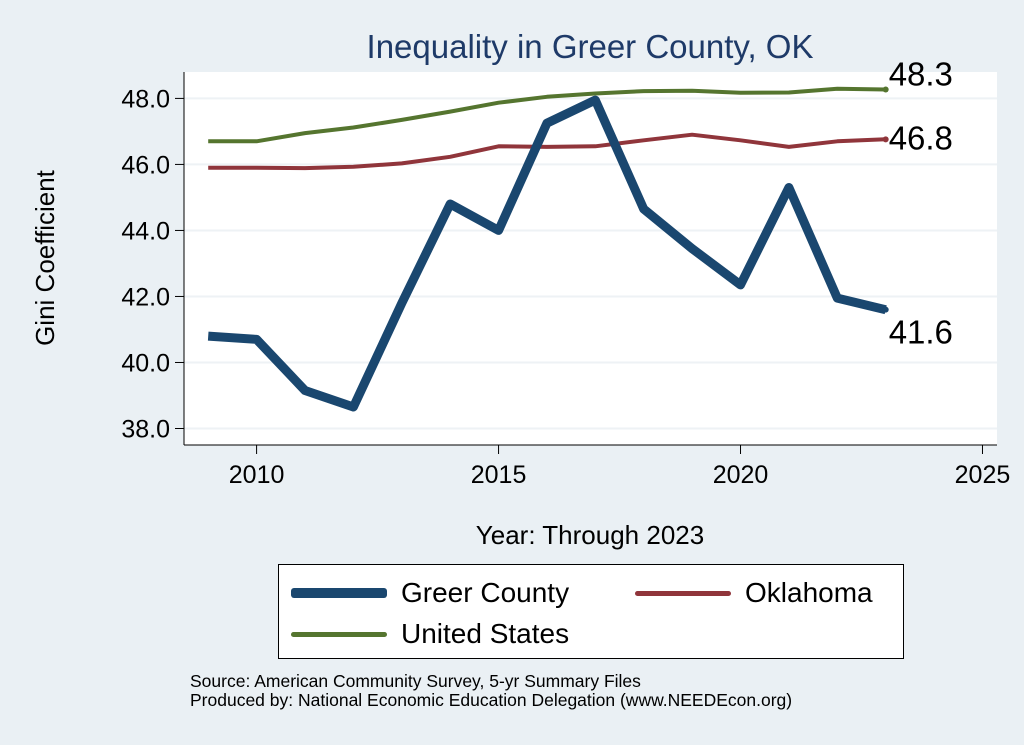 The height and width of the screenshot is (745, 1024). I want to click on end-label-greer-county: 41.6, so click(921, 332).